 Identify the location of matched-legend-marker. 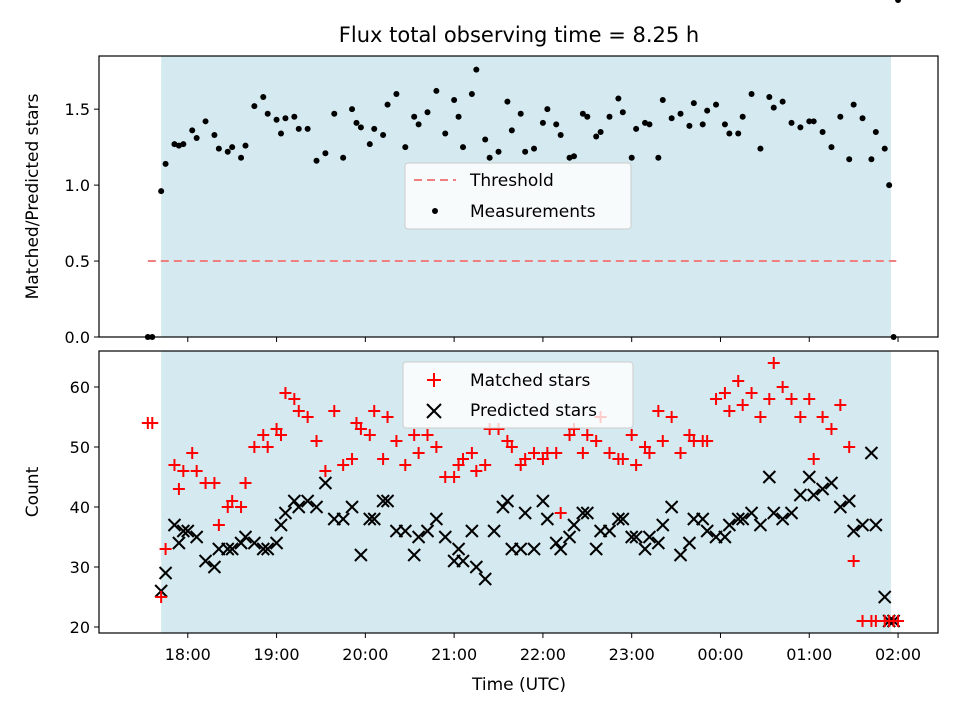
(434, 380).